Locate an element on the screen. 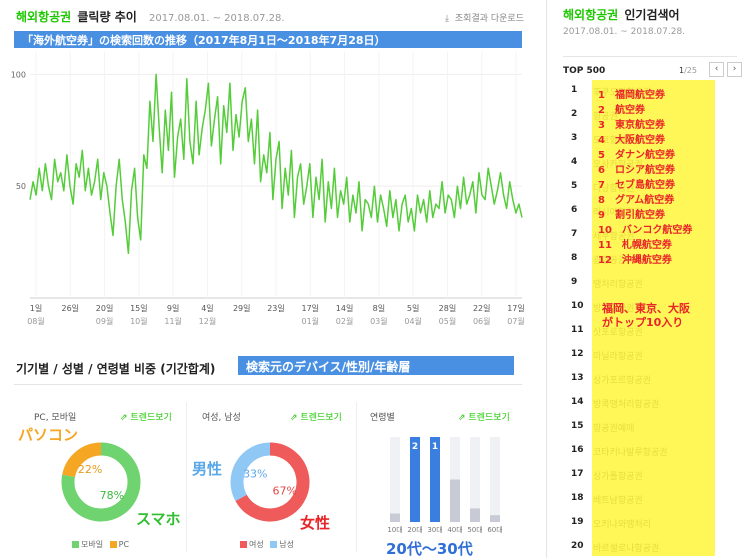 Image resolution: width=750 pixels, height=558 pixels. x-tick-month: 09월 is located at coordinates (105, 321).